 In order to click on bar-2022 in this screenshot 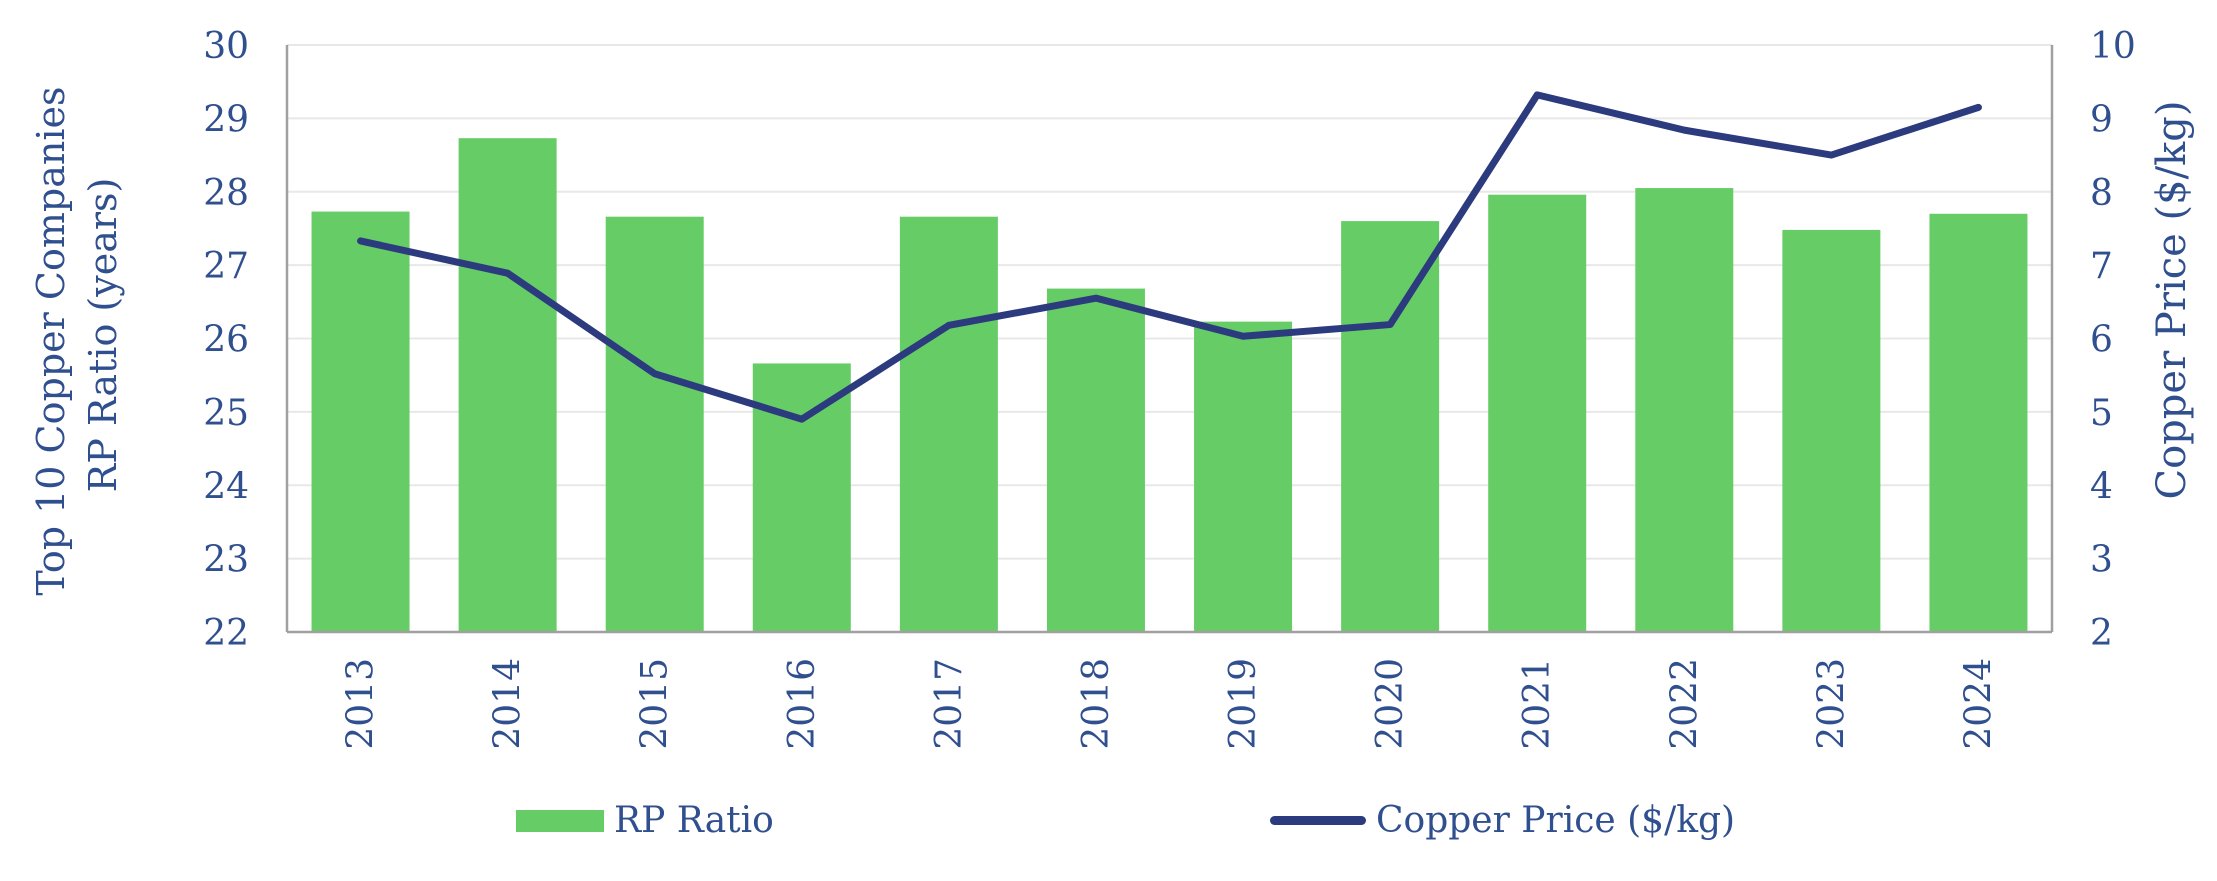, I will do `click(1684, 410)`.